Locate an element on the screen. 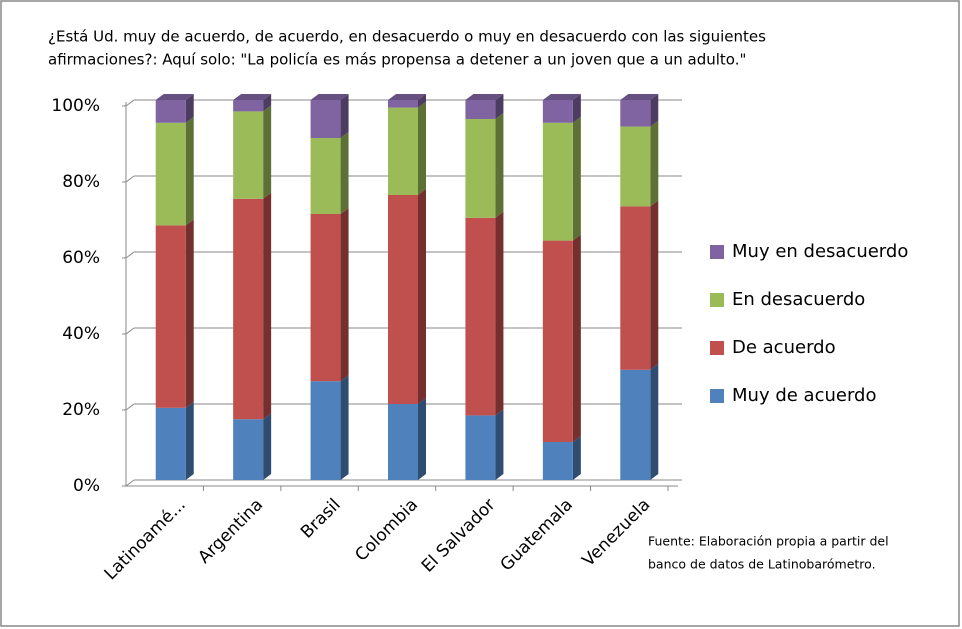 This screenshot has height=629, width=962. legend-label: De acuerdo is located at coordinates (784, 347).